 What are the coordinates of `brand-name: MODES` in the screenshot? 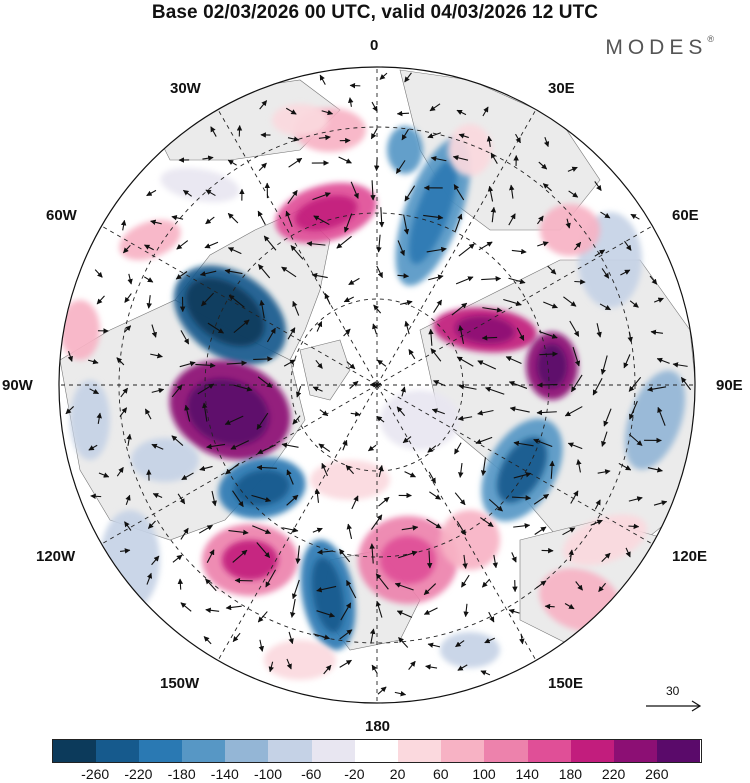 It's located at (656, 47).